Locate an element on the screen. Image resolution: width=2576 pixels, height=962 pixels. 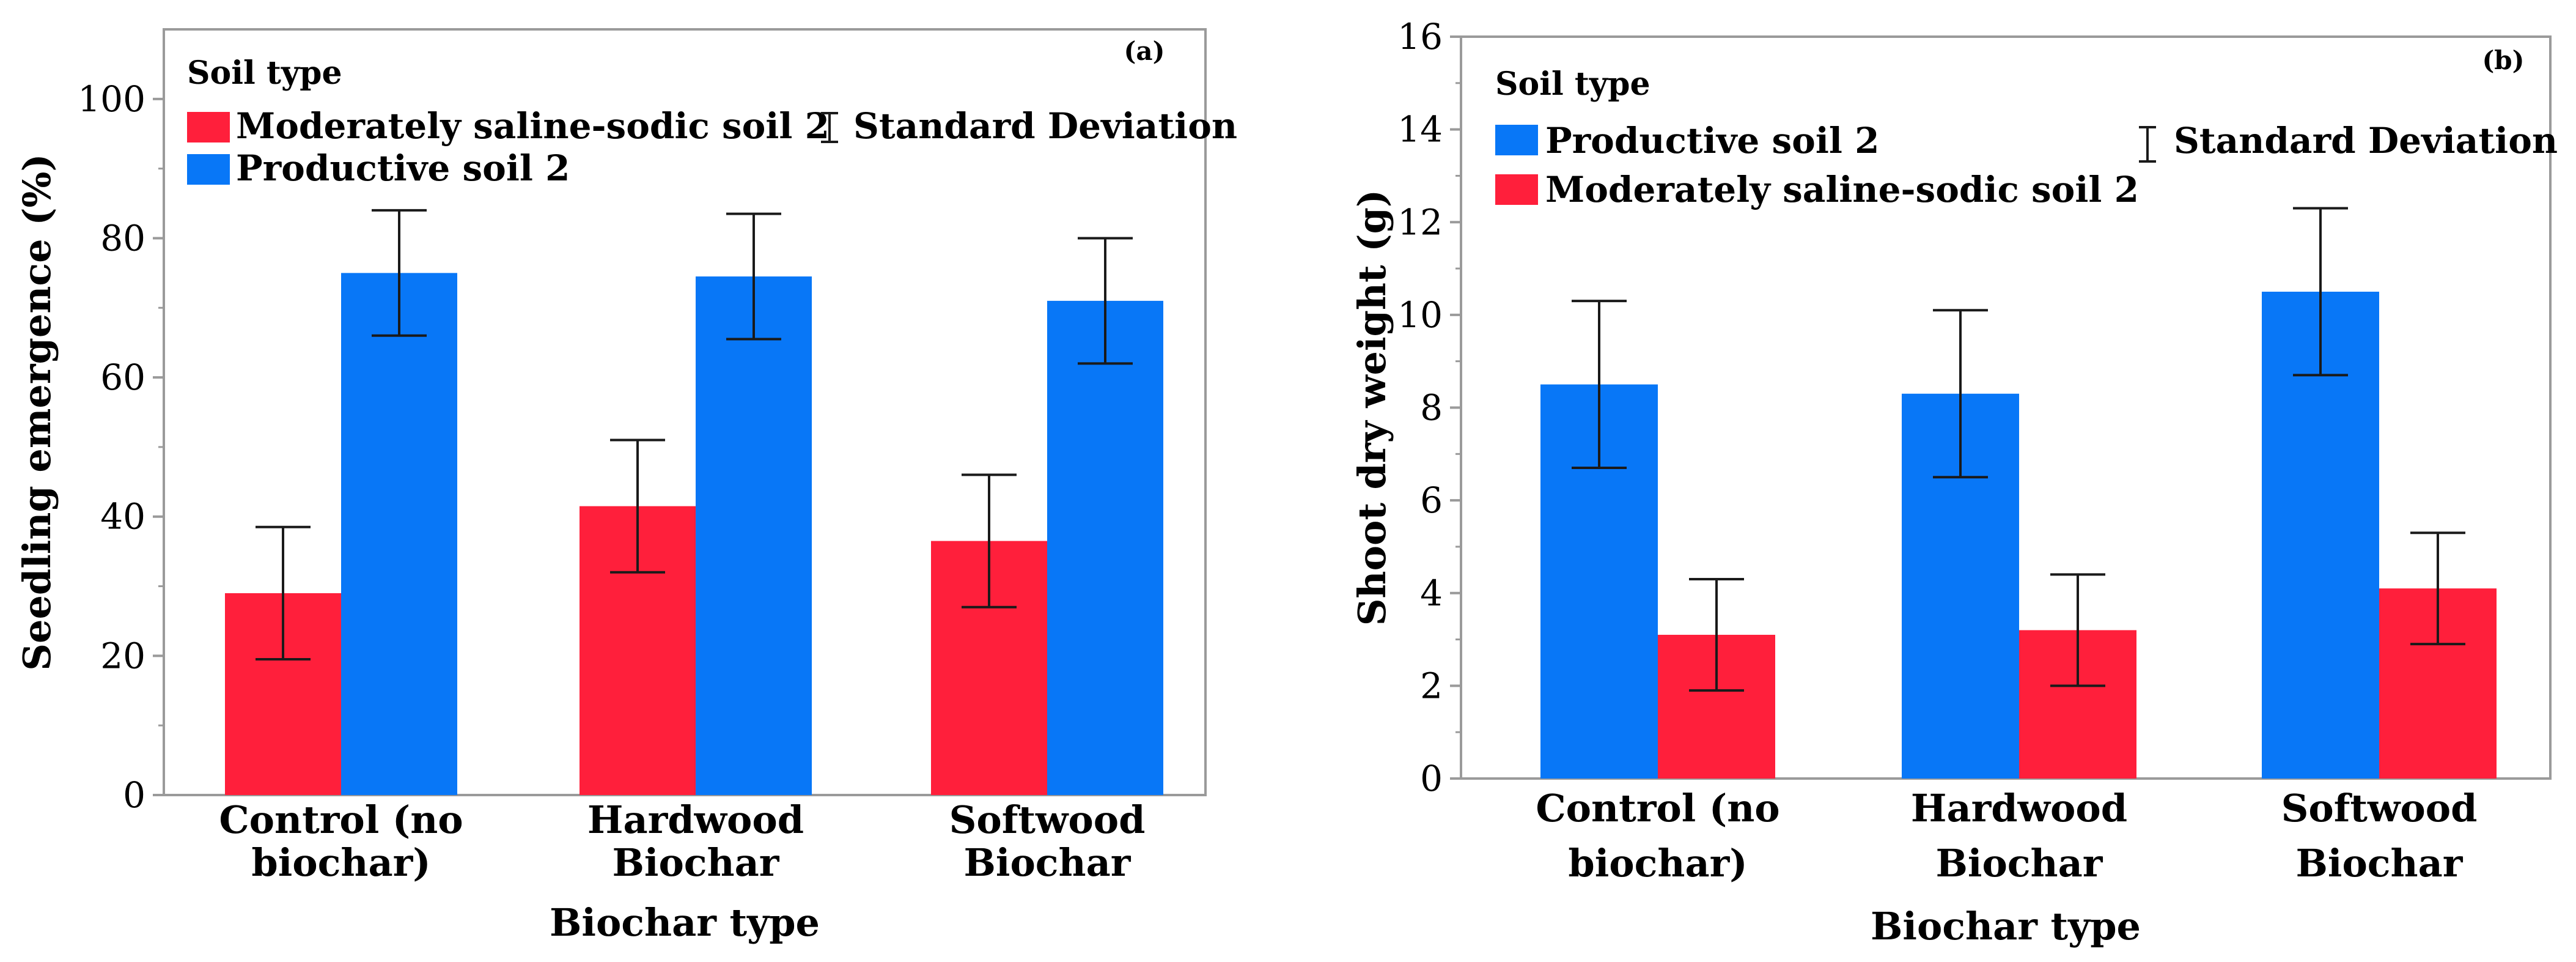
y-tick-label: 100 is located at coordinates (111, 99).